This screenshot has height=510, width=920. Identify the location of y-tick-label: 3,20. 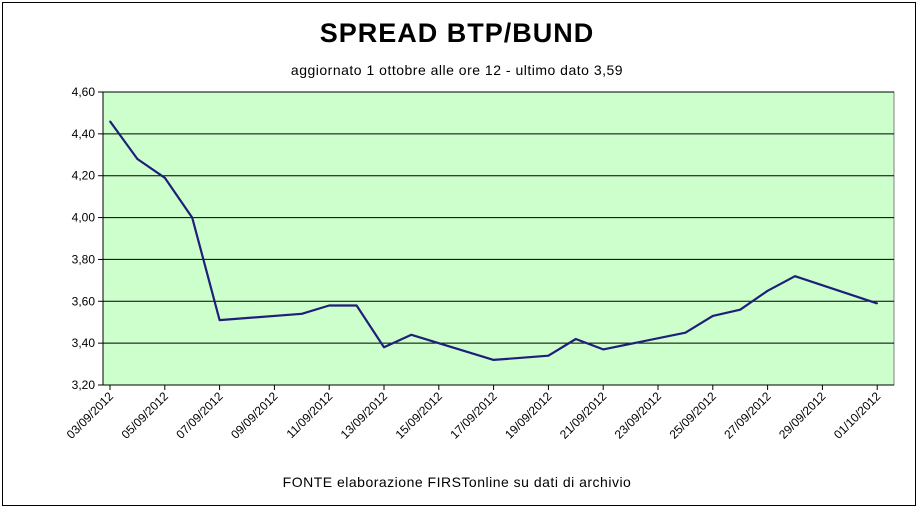
(84, 385).